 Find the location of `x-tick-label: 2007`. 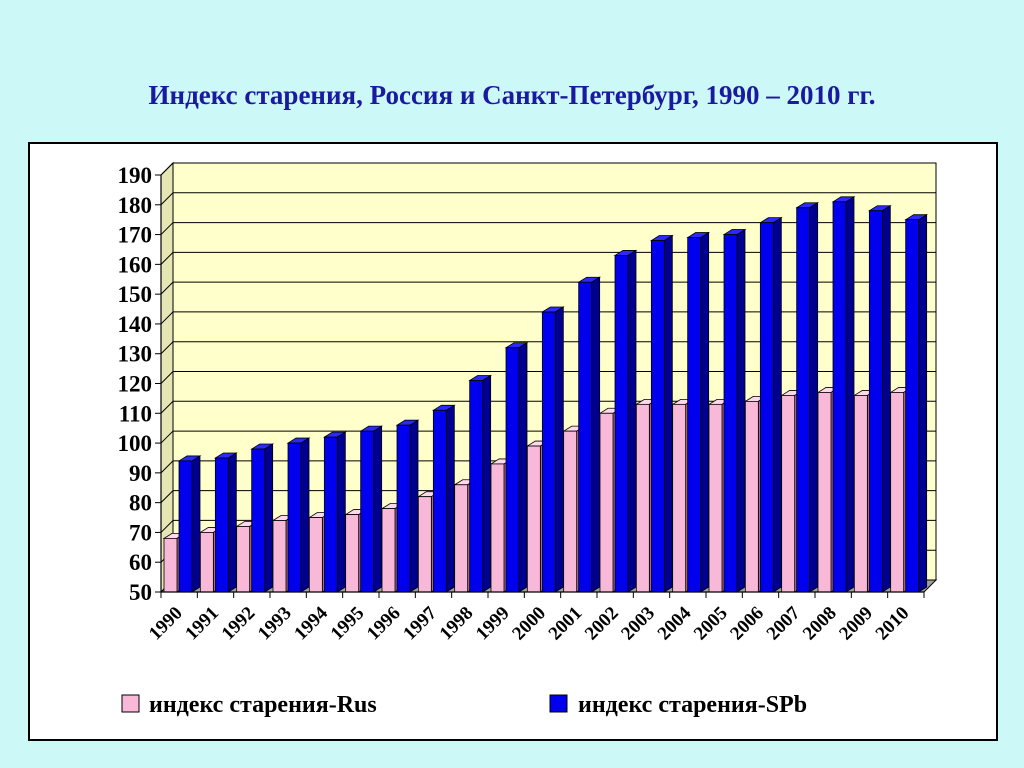

x-tick-label: 2007 is located at coordinates (784, 623).